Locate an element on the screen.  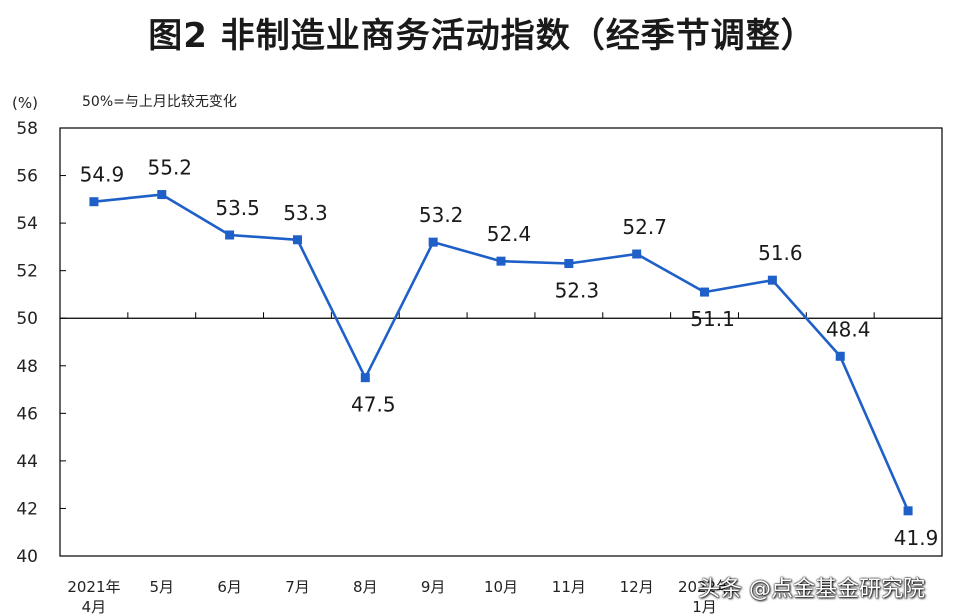
x-tick-label: 10月 is located at coordinates (501, 587).